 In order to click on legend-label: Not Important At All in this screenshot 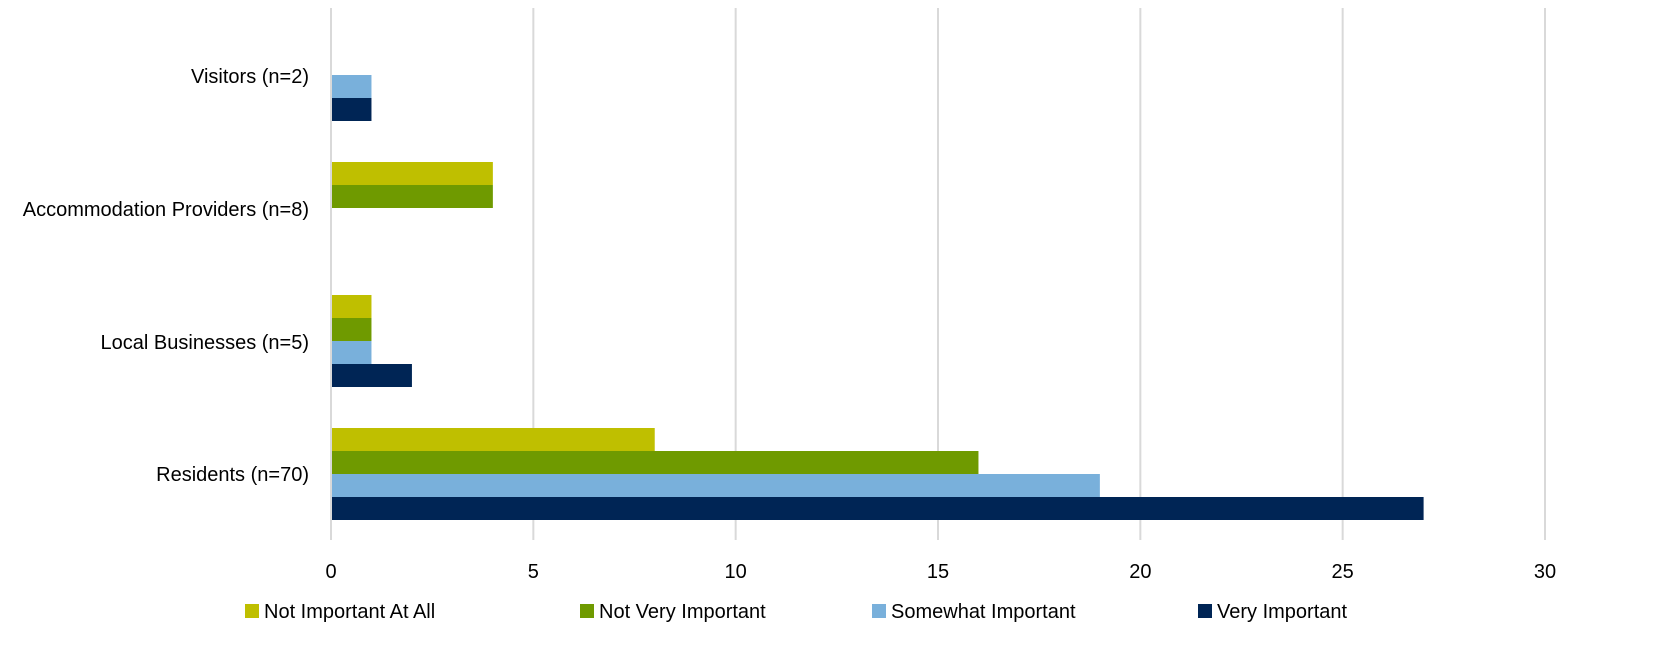, I will do `click(349, 612)`.